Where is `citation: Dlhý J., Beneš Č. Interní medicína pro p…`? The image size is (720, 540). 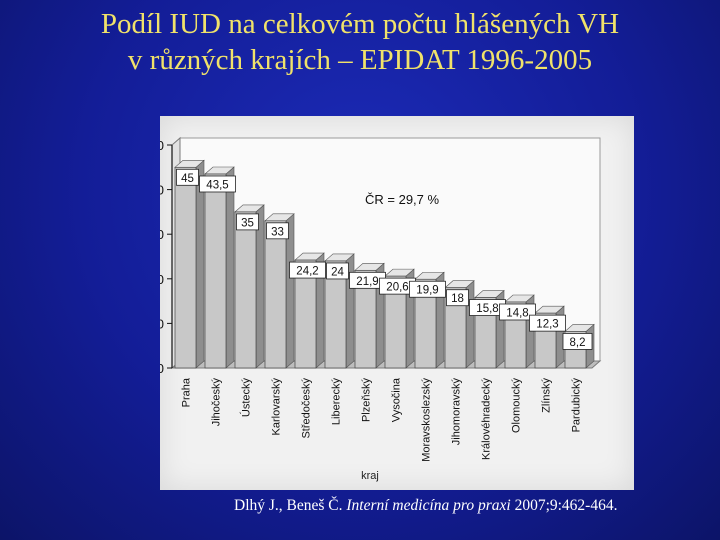
citation: Dlhý J., Beneš Č. Interní medicína pro p… is located at coordinates (477, 506).